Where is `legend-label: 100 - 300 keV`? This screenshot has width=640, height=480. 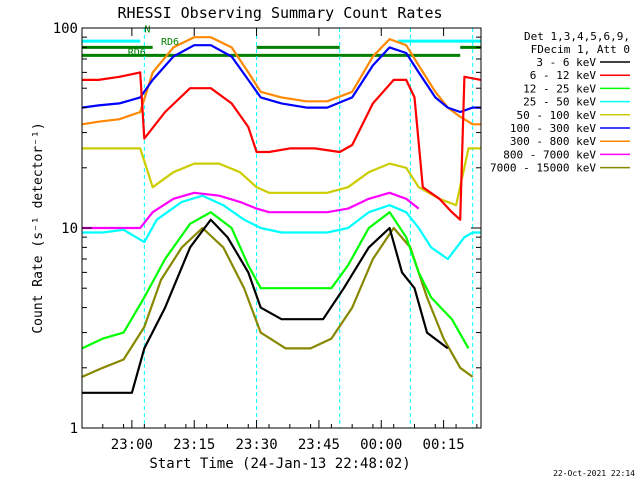
legend-label: 100 - 300 keV is located at coordinates (553, 128).